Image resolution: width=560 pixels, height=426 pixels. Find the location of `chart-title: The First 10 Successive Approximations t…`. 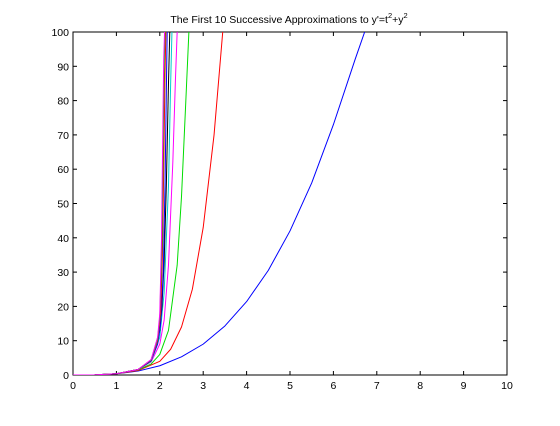

chart-title: The First 10 Successive Approximations t… is located at coordinates (288, 18).